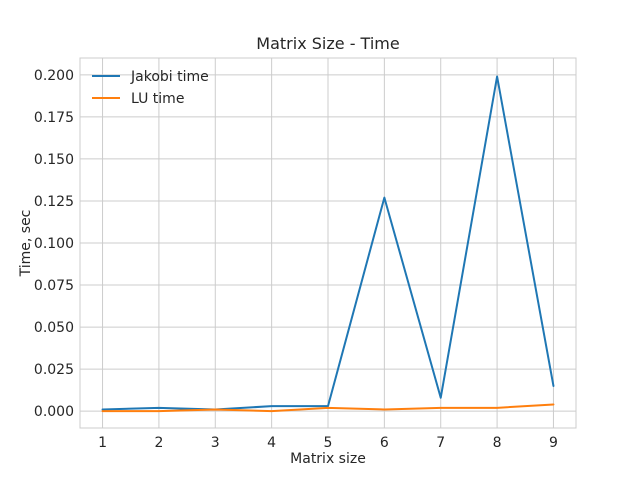 This screenshot has height=480, width=640. I want to click on y-tick-label: 0.050, so click(54, 328).